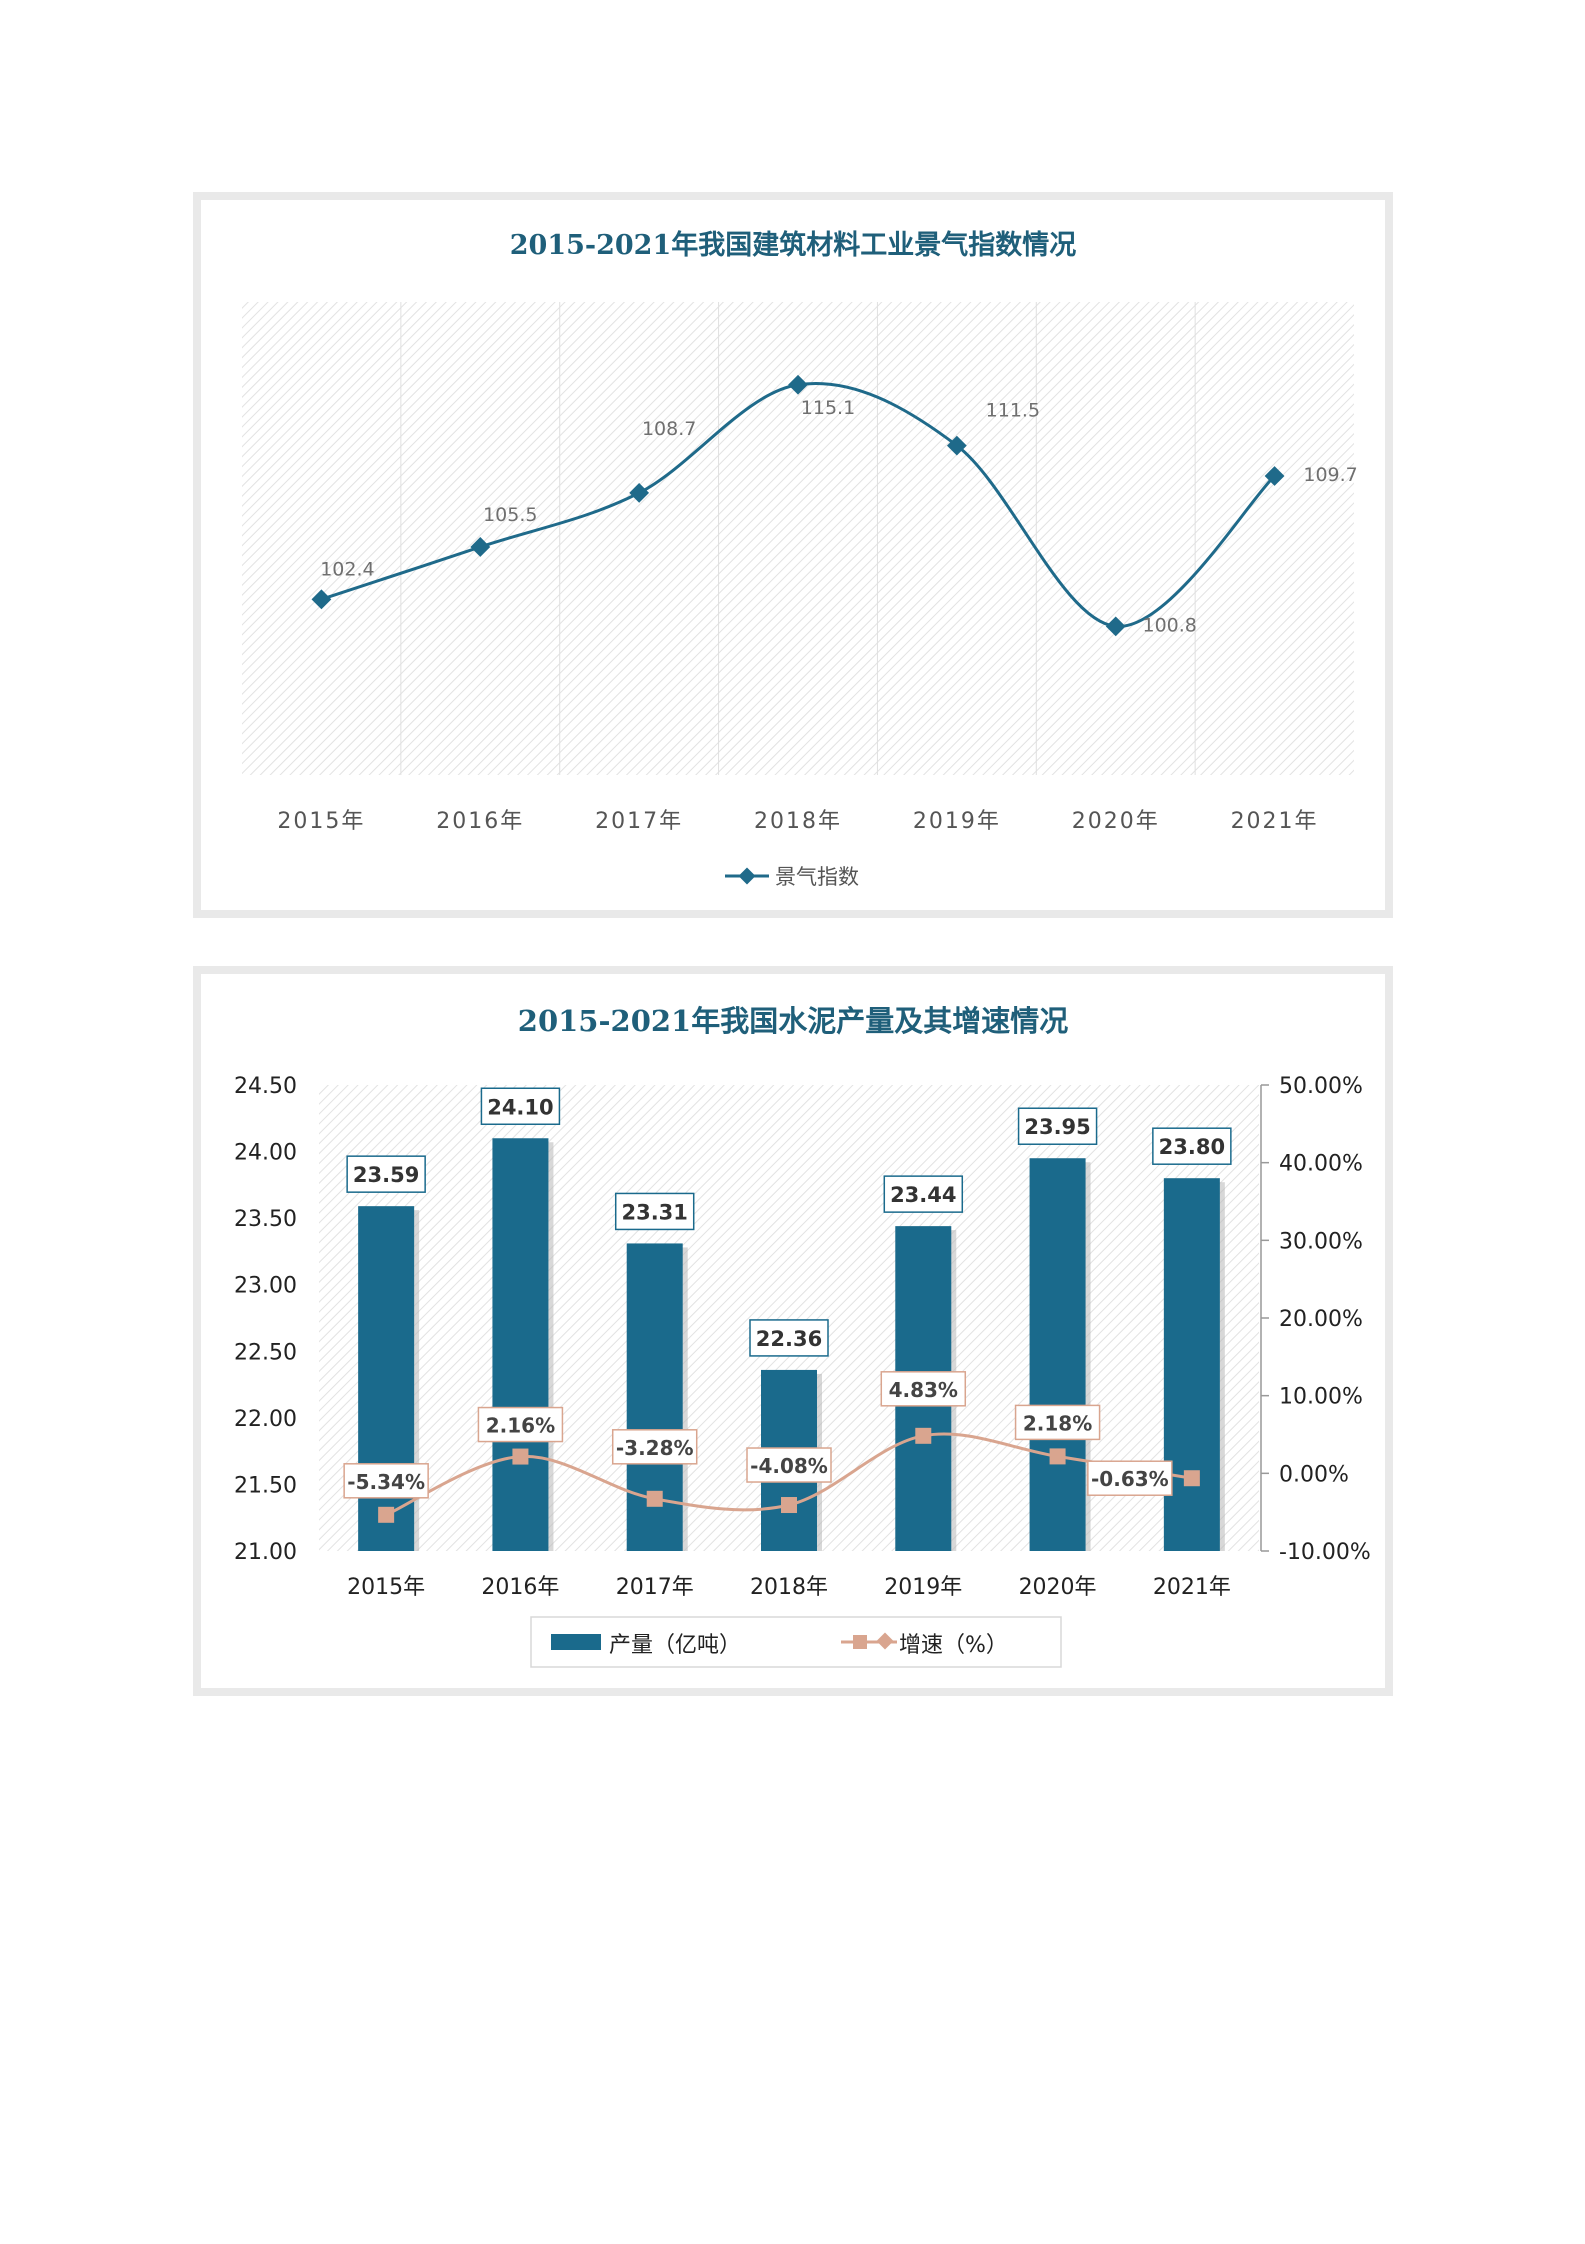 Image resolution: width=1585 pixels, height=2244 pixels. What do you see at coordinates (265, 1552) in the screenshot?
I see `y-left-tick-label: 21.00` at bounding box center [265, 1552].